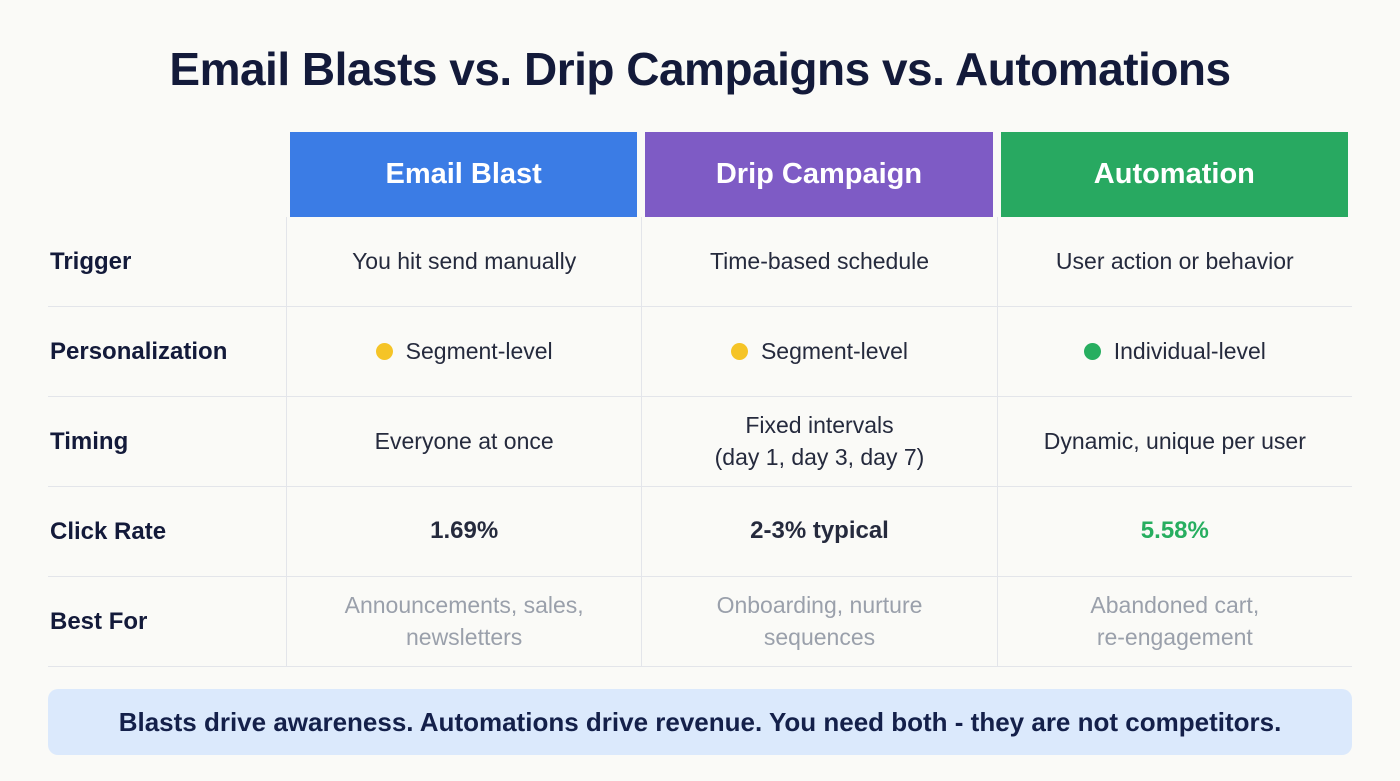 The width and height of the screenshot is (1400, 781). I want to click on table-cell: Abandoned cart, re-engagement, so click(1174, 621).